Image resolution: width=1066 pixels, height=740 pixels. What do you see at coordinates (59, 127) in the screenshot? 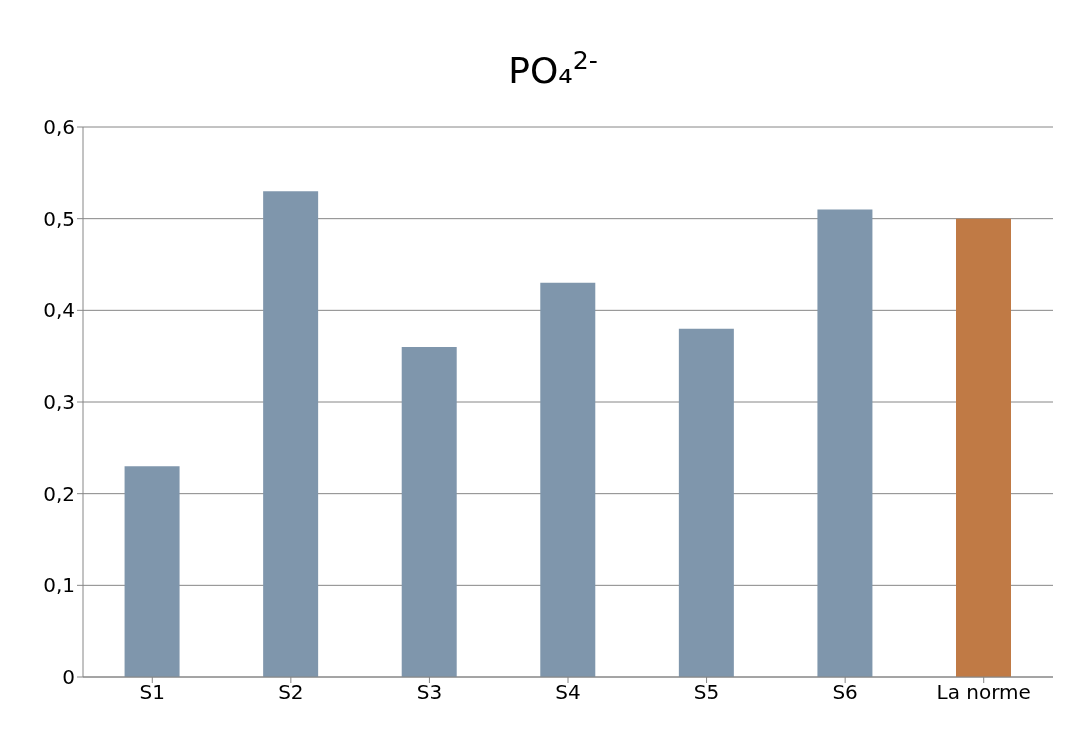
I see `y-tick-label: 0,6` at bounding box center [59, 127].